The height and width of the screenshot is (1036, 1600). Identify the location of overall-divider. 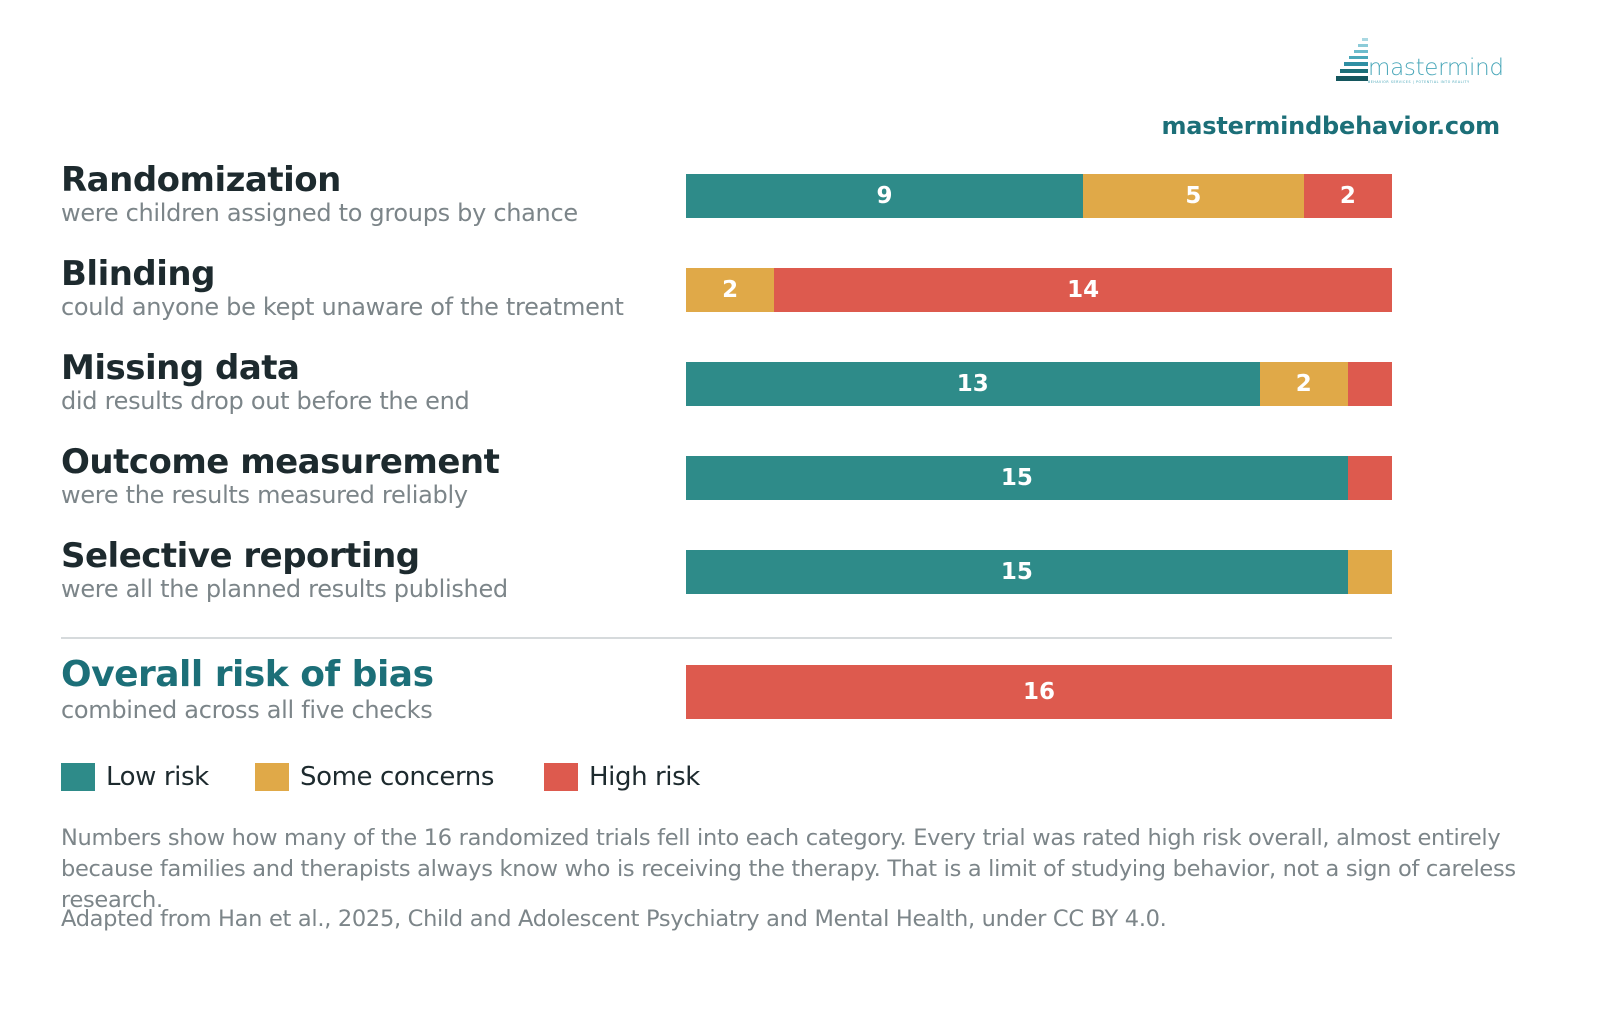
(726, 638).